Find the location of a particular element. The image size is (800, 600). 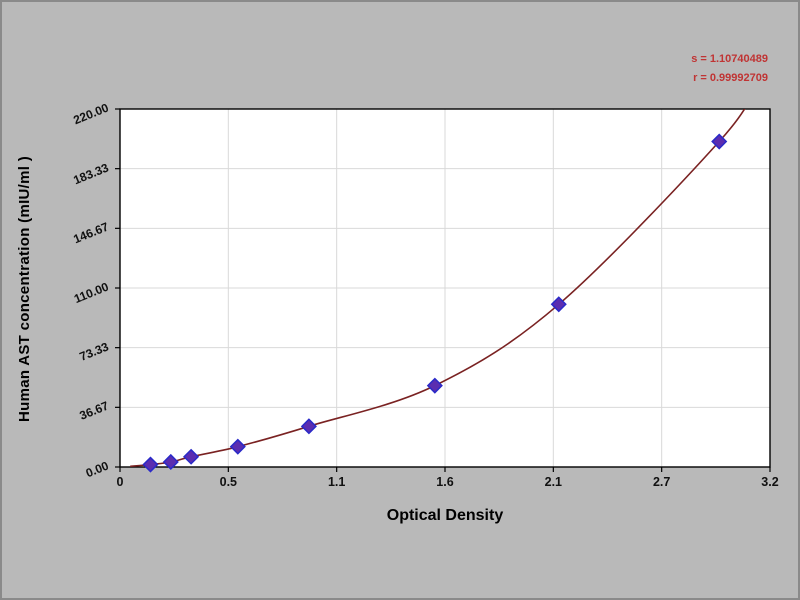

x-tick-label: 0.5 is located at coordinates (228, 482).